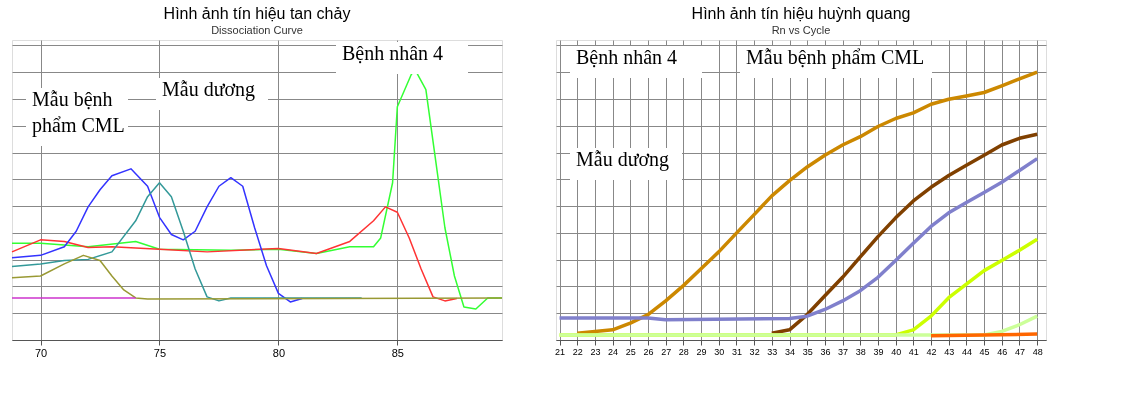 This screenshot has height=414, width=1124. I want to click on x-tick-label: 44, so click(966, 351).